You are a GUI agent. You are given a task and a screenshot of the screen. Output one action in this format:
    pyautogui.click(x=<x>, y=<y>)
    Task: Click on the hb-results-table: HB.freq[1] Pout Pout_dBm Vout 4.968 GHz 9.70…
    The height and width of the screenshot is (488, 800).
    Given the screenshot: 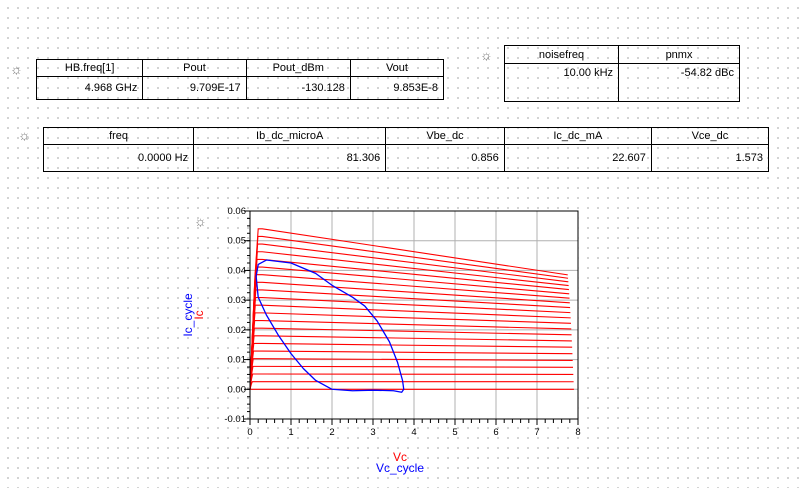 What is the action you would take?
    pyautogui.click(x=240, y=79)
    